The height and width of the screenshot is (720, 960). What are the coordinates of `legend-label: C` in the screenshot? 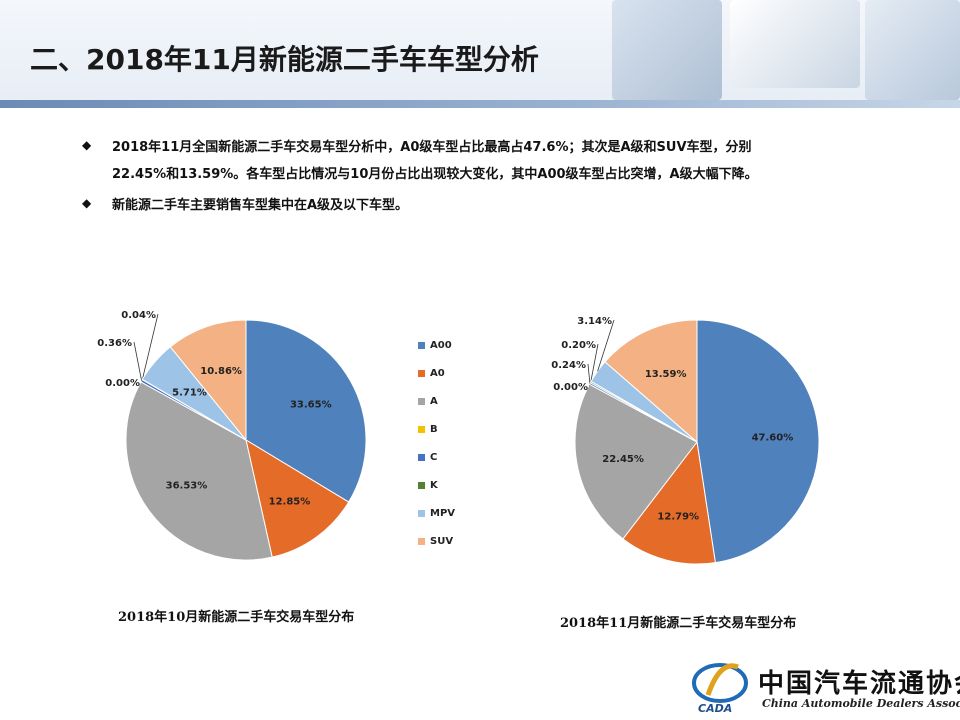 It's located at (434, 457).